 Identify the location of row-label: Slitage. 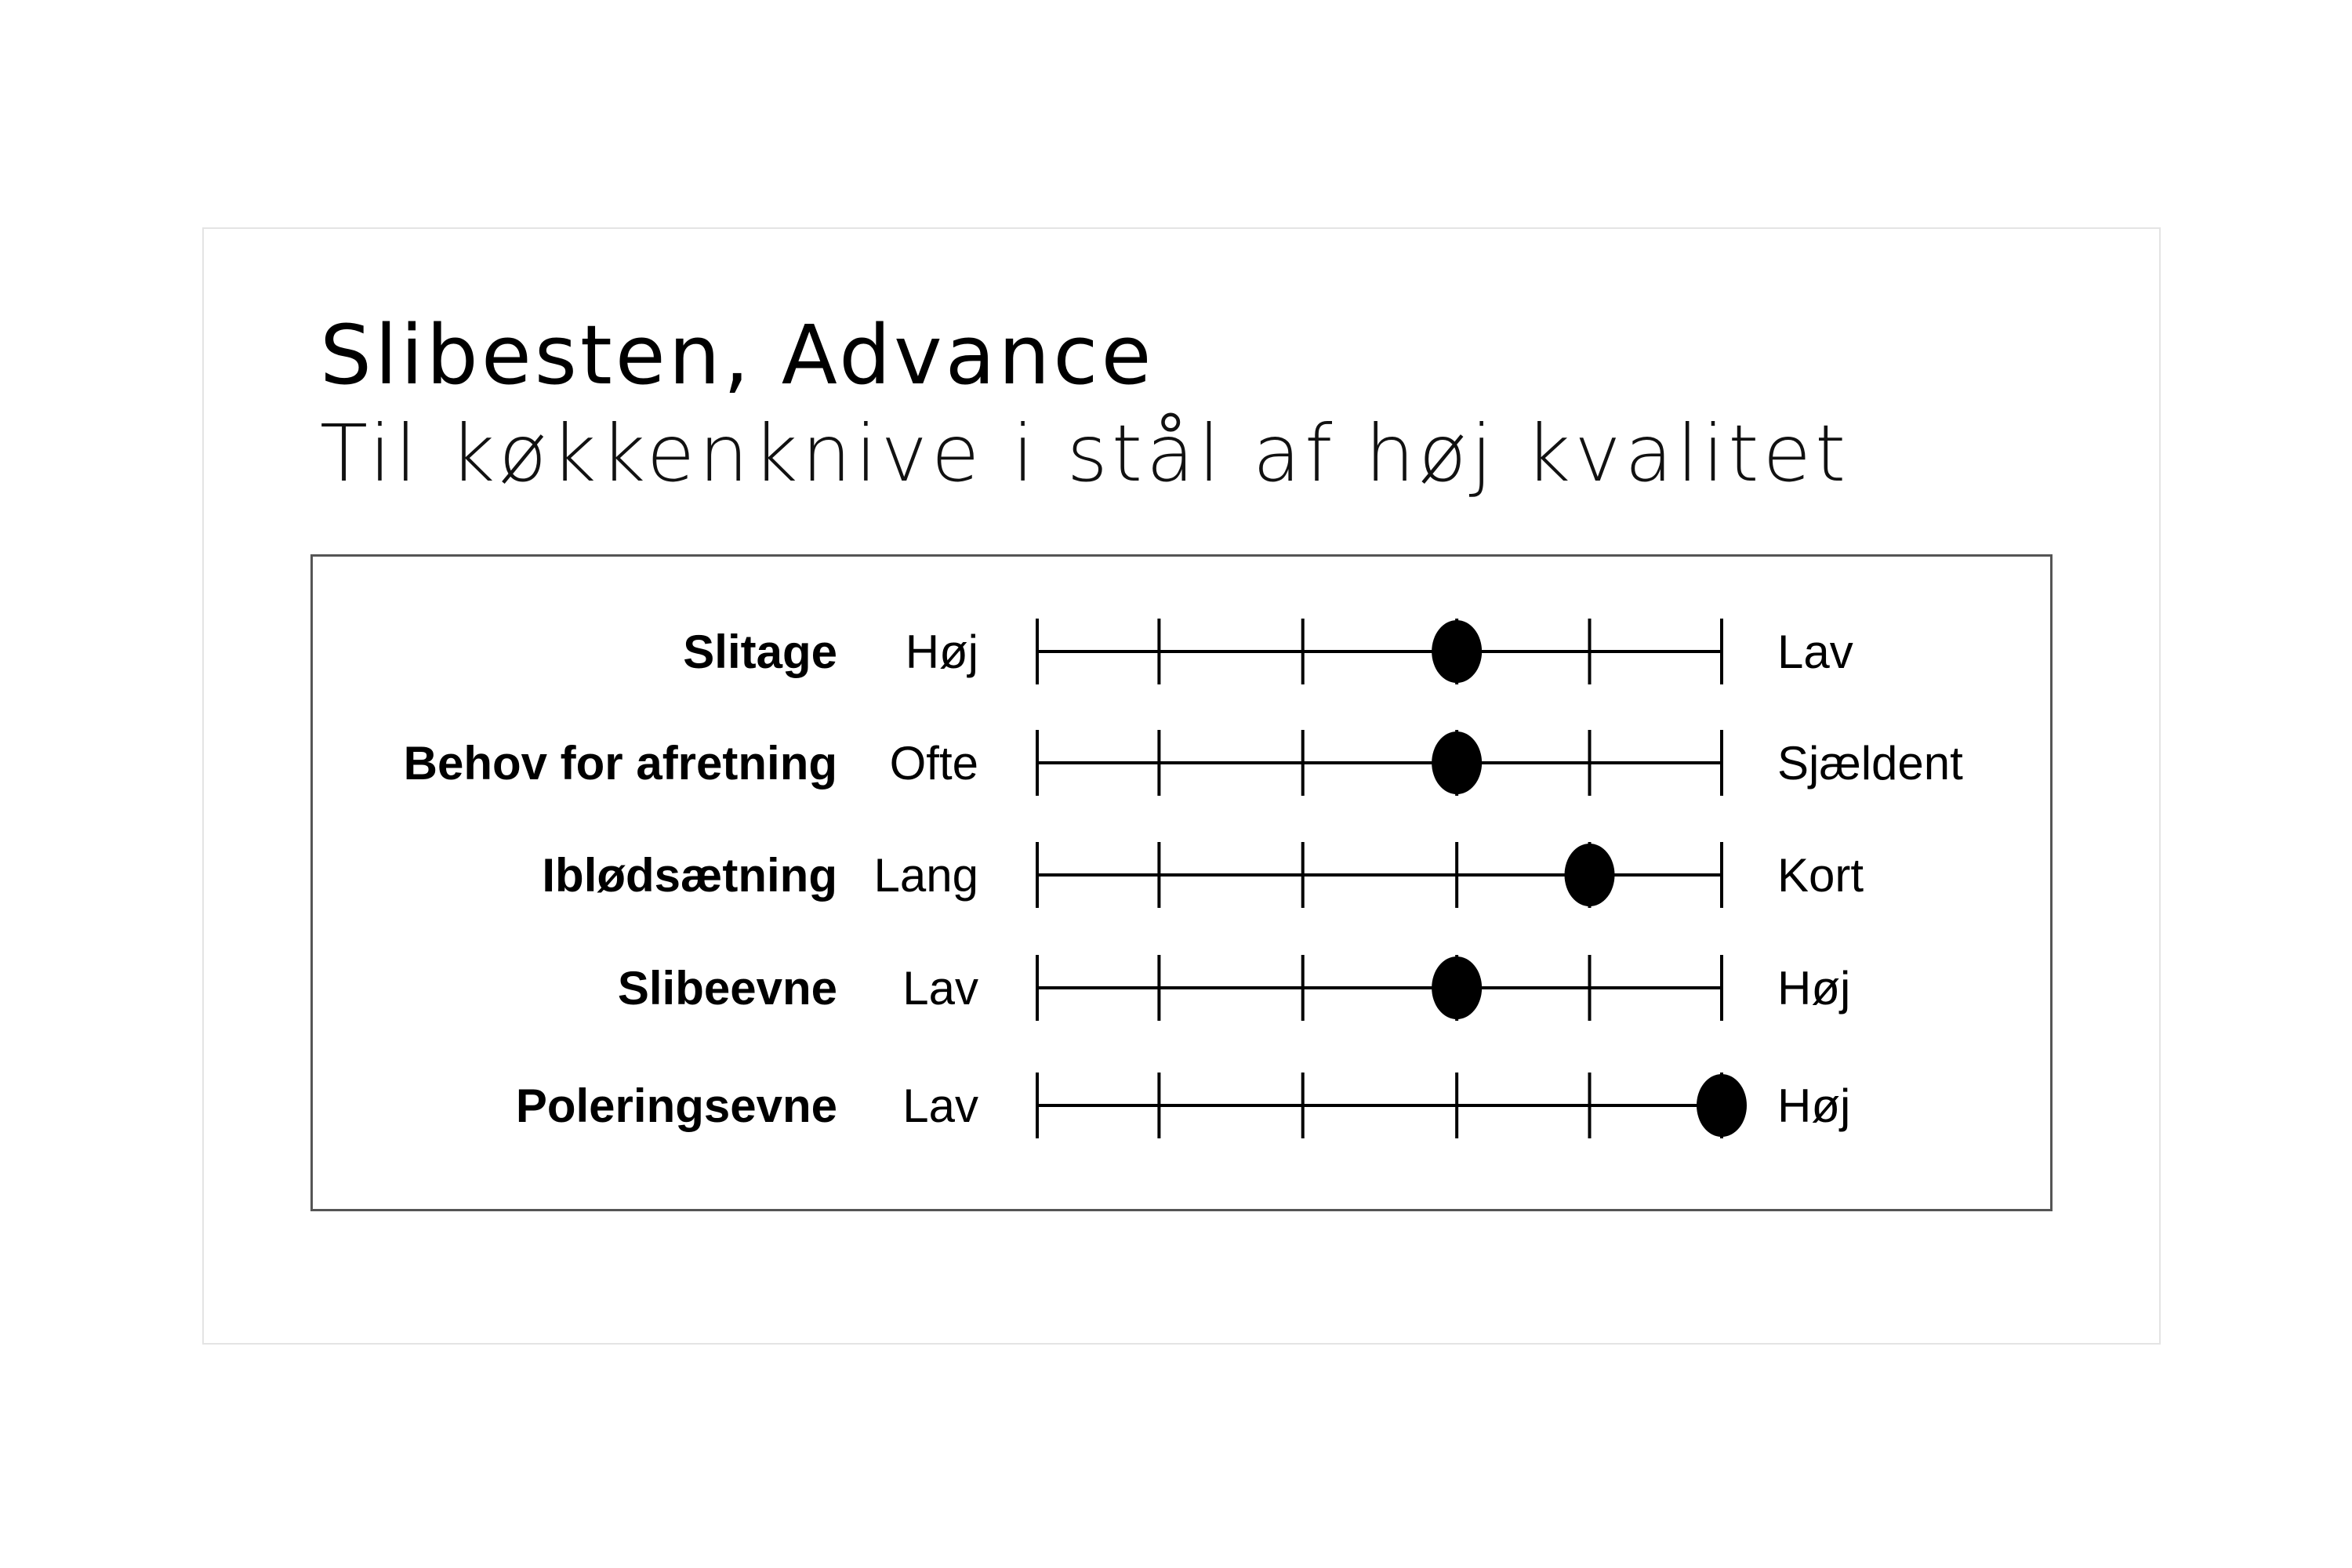
(760, 652).